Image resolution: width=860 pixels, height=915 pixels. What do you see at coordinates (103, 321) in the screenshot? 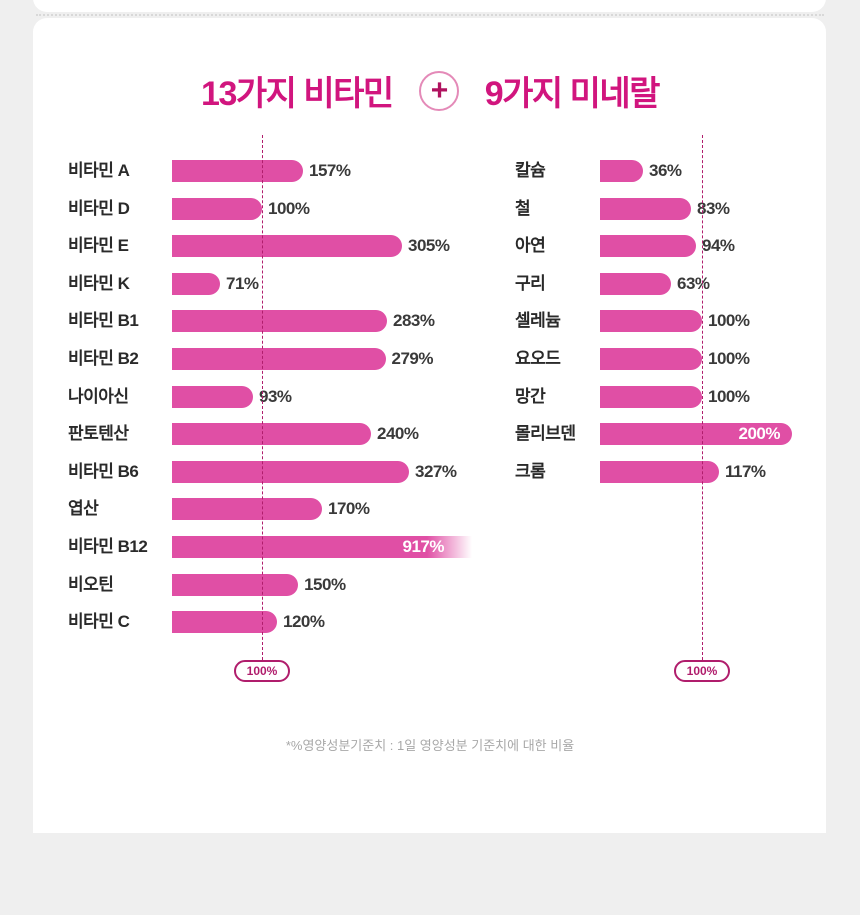
I see `bar-category-label: 비타민 B1` at bounding box center [103, 321].